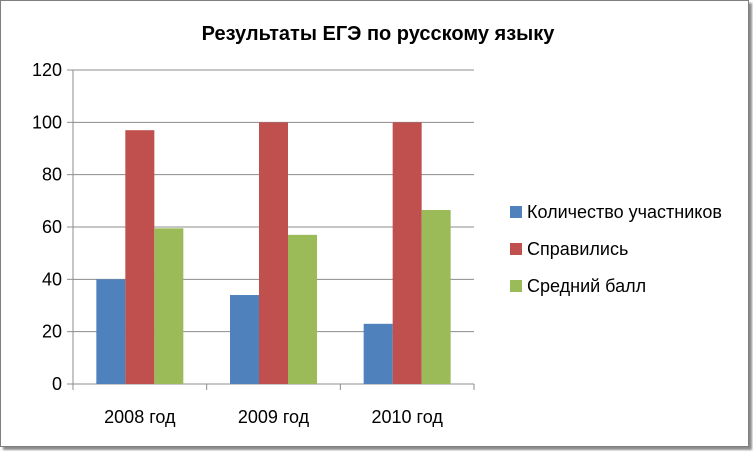  Describe the element at coordinates (52, 227) in the screenshot. I see `y-tick-label: 60` at that location.